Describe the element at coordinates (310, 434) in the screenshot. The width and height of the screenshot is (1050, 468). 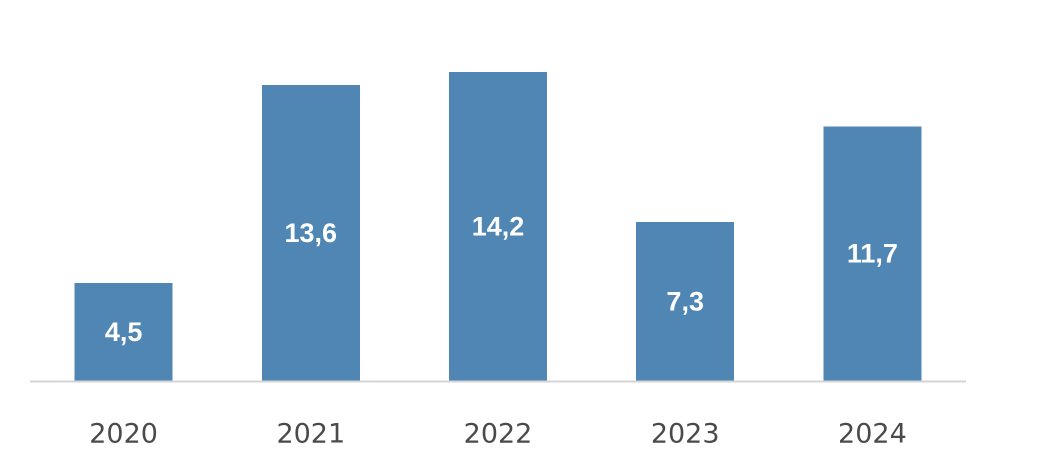
I see `x-tick-label-2021: 2021` at that location.